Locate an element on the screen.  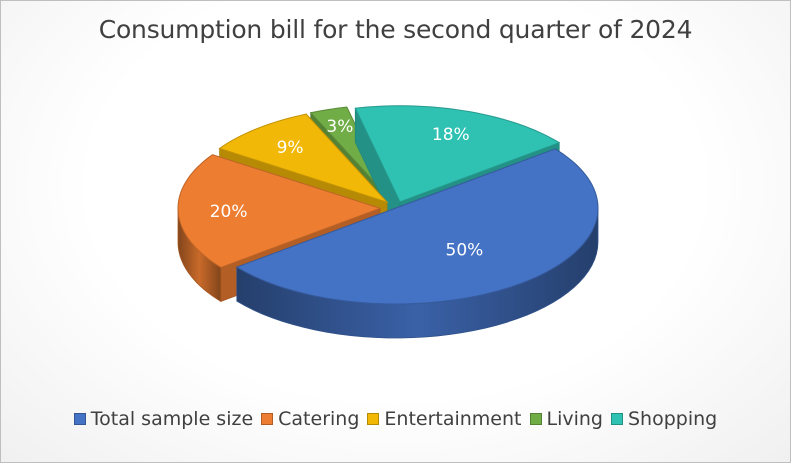
legend-label: Catering is located at coordinates (319, 419).